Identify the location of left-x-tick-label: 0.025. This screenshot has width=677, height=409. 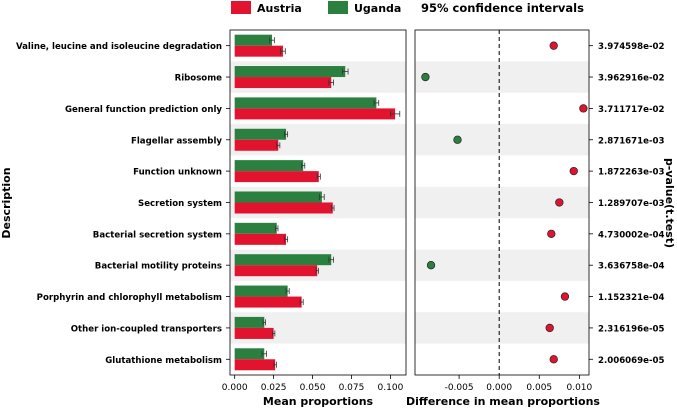
(274, 388).